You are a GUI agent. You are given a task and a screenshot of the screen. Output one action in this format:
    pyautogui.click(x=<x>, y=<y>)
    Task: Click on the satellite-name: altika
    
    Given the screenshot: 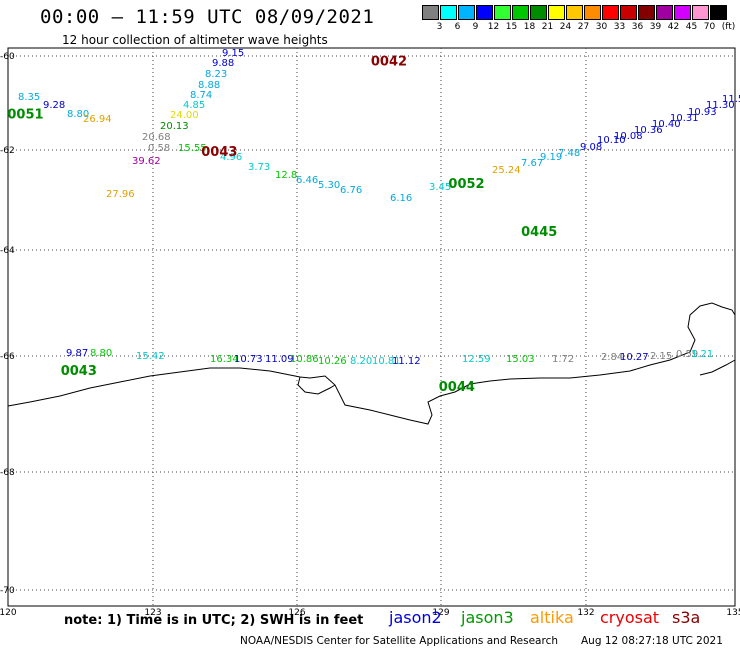 What is the action you would take?
    pyautogui.click(x=552, y=617)
    